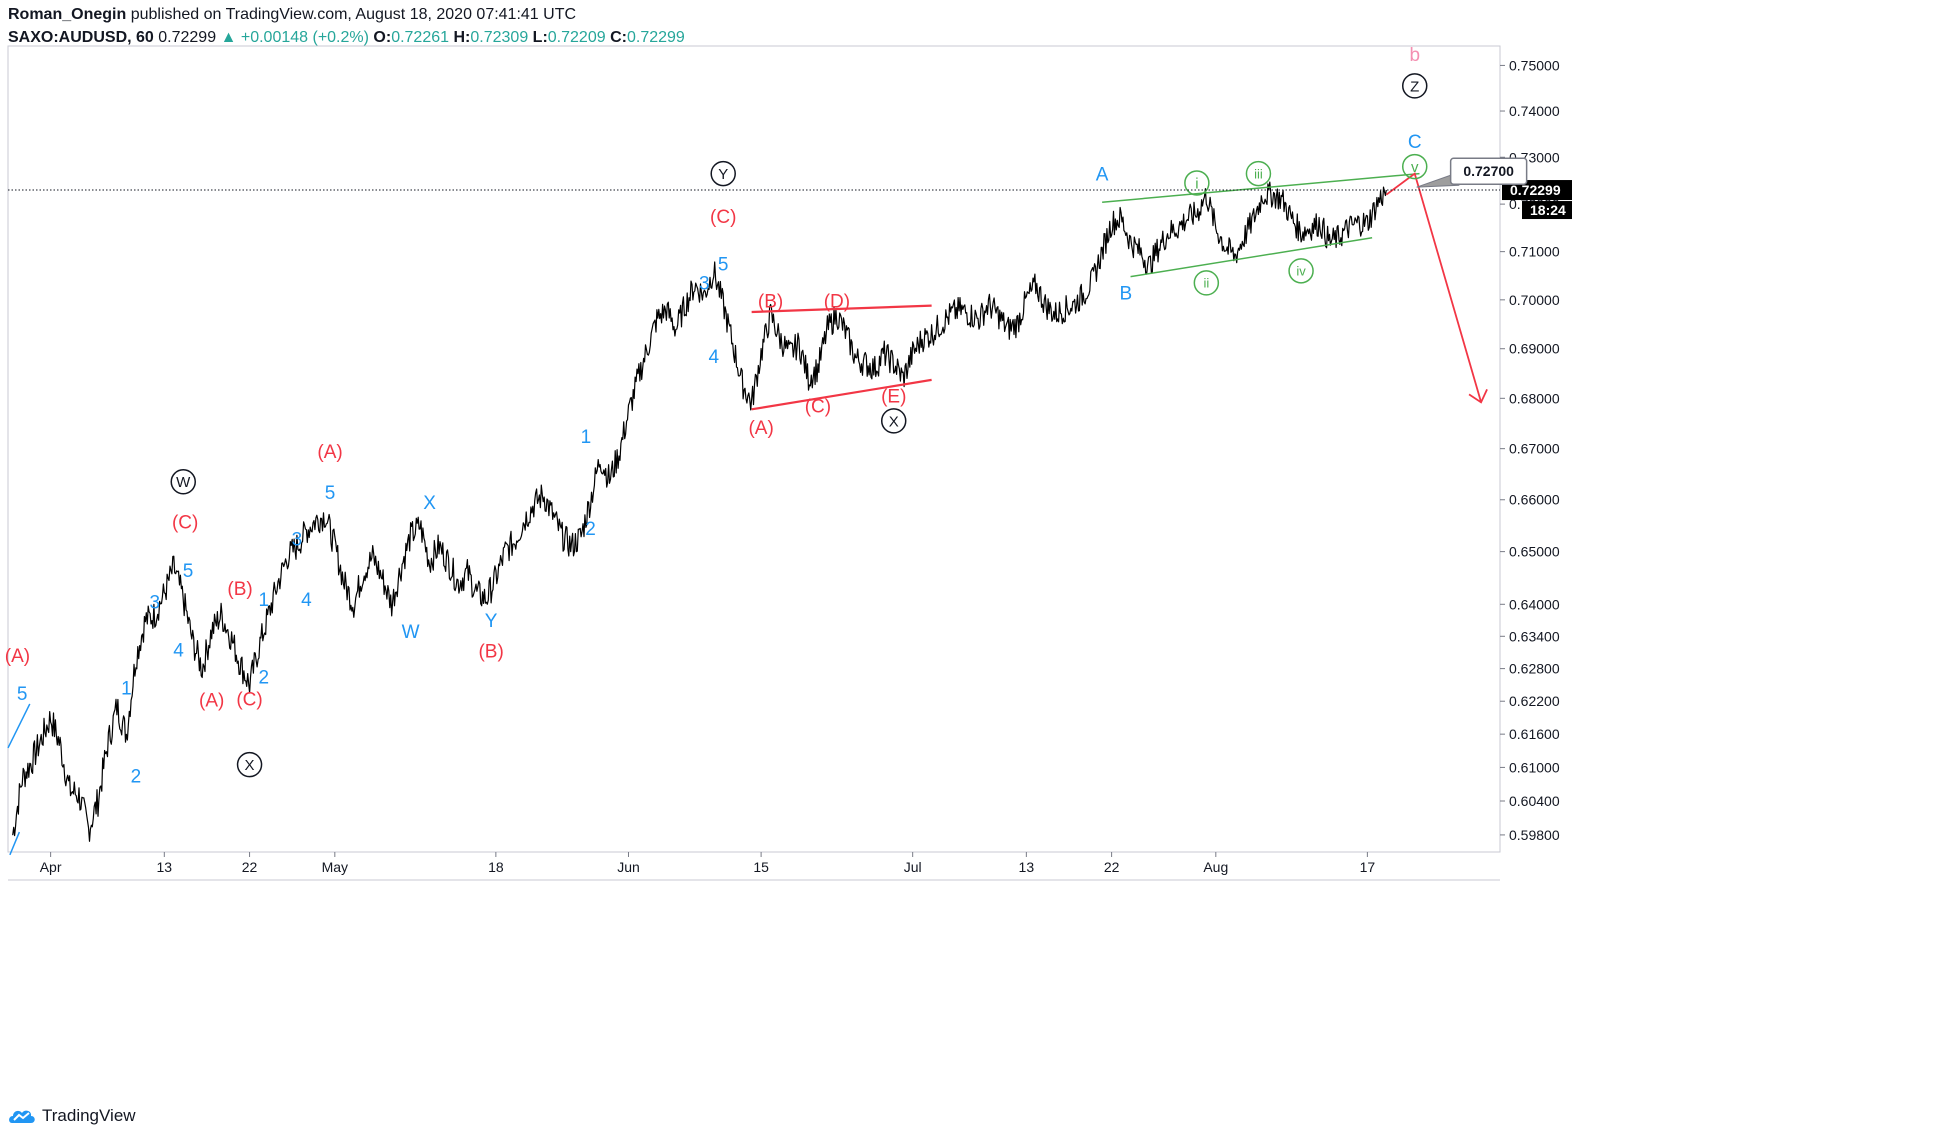  What do you see at coordinates (1534, 449) in the screenshot?
I see `price-tick-label: 0.67000` at bounding box center [1534, 449].